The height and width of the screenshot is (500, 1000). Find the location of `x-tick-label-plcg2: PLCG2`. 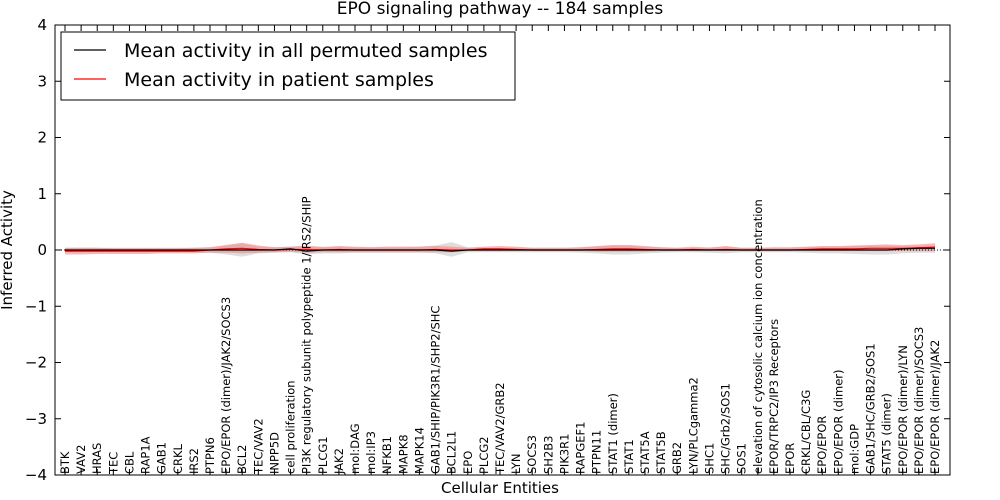

x-tick-label-plcg2: PLCG2 is located at coordinates (484, 455).